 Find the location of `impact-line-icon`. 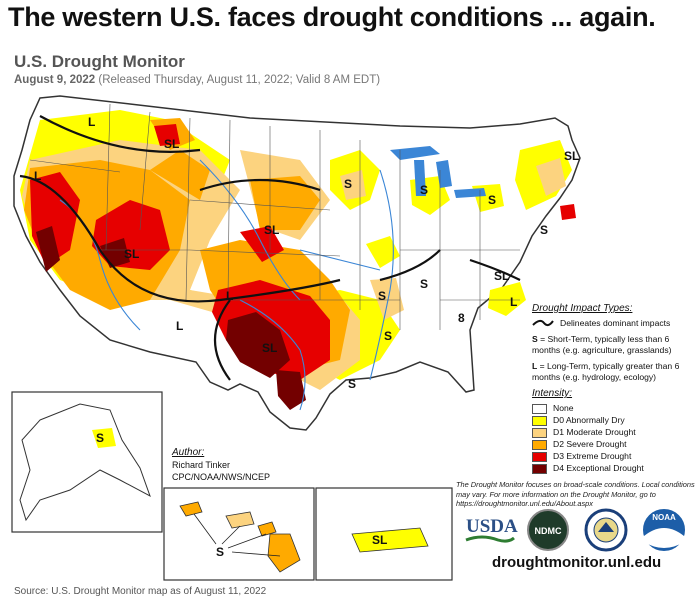

impact-line-icon is located at coordinates (543, 323).